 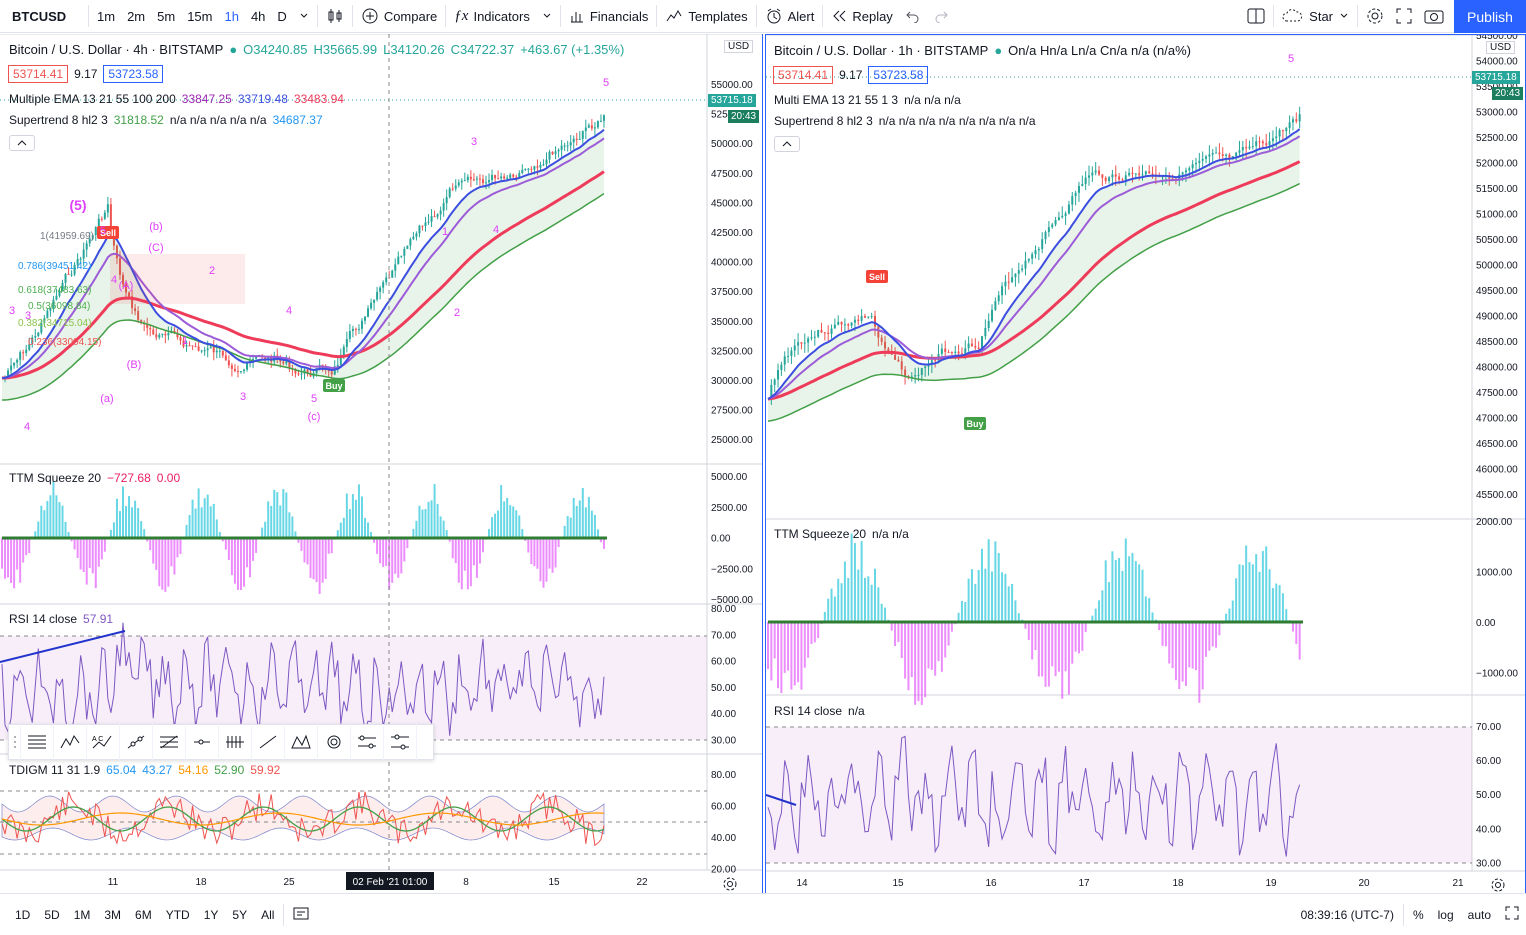 What do you see at coordinates (64, 619) in the screenshot?
I see `left-rsi-legend: RSI 14 close 57.91` at bounding box center [64, 619].